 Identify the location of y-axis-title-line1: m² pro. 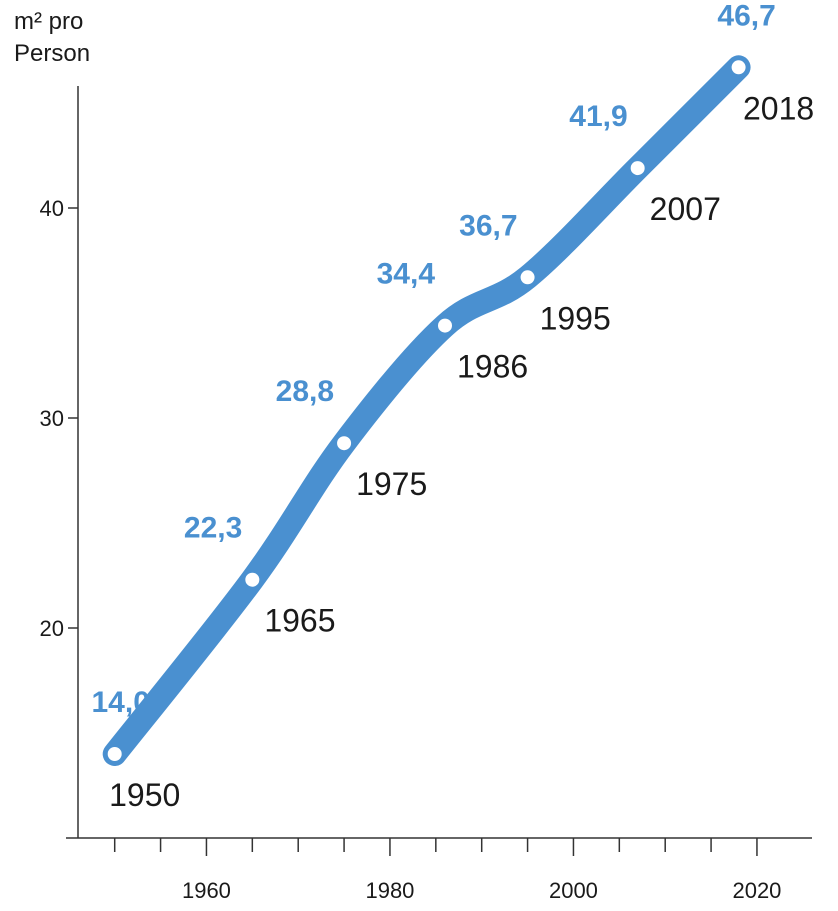
(49, 21).